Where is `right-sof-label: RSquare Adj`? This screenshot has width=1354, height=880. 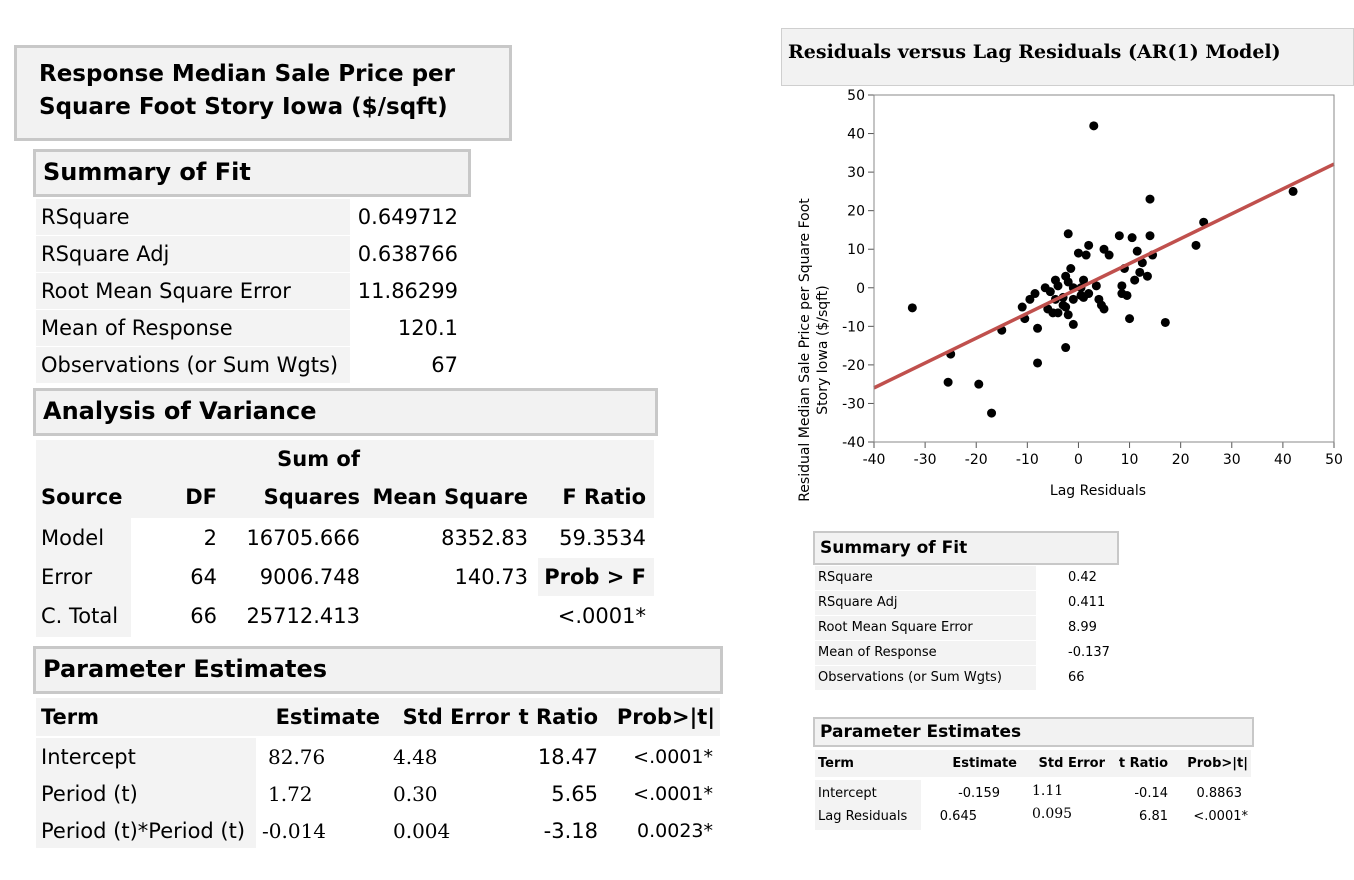
right-sof-label: RSquare Adj is located at coordinates (925, 603).